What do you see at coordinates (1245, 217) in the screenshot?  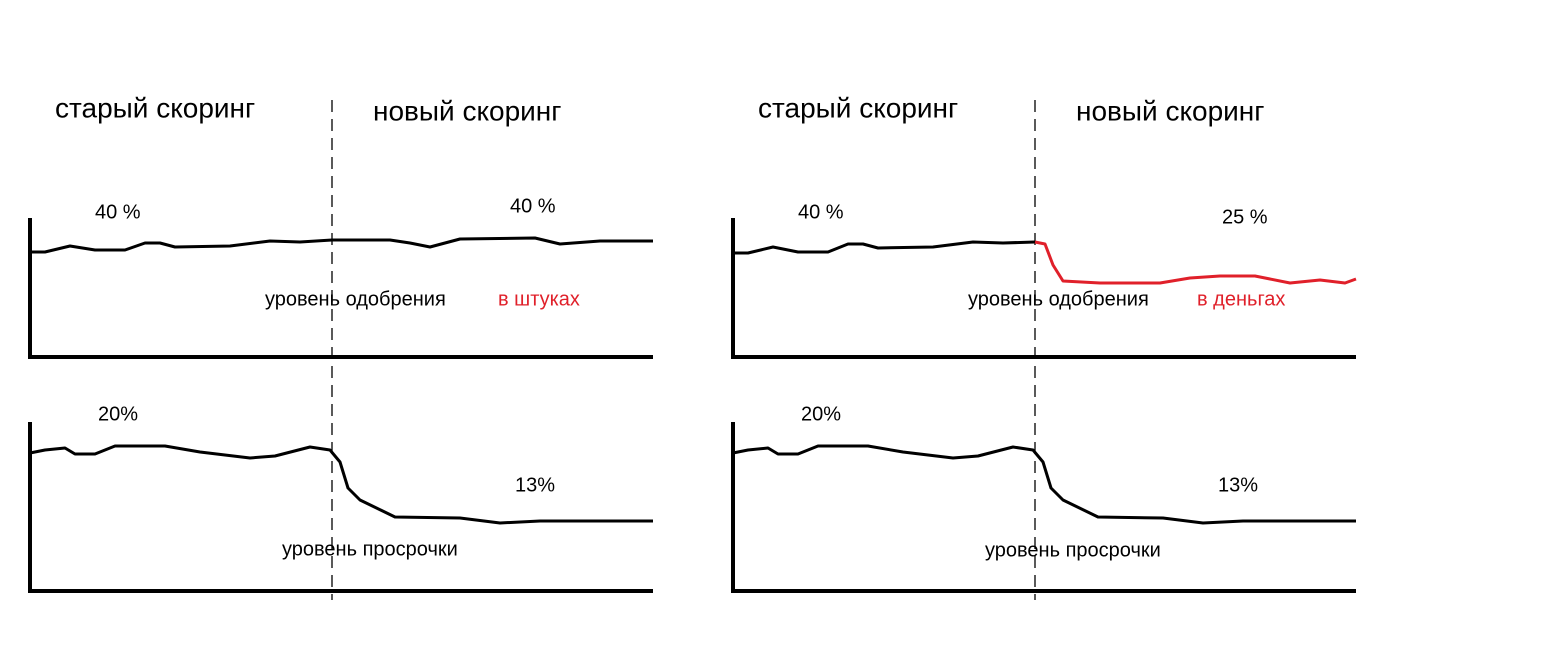 I see `new-value: 25 %` at bounding box center [1245, 217].